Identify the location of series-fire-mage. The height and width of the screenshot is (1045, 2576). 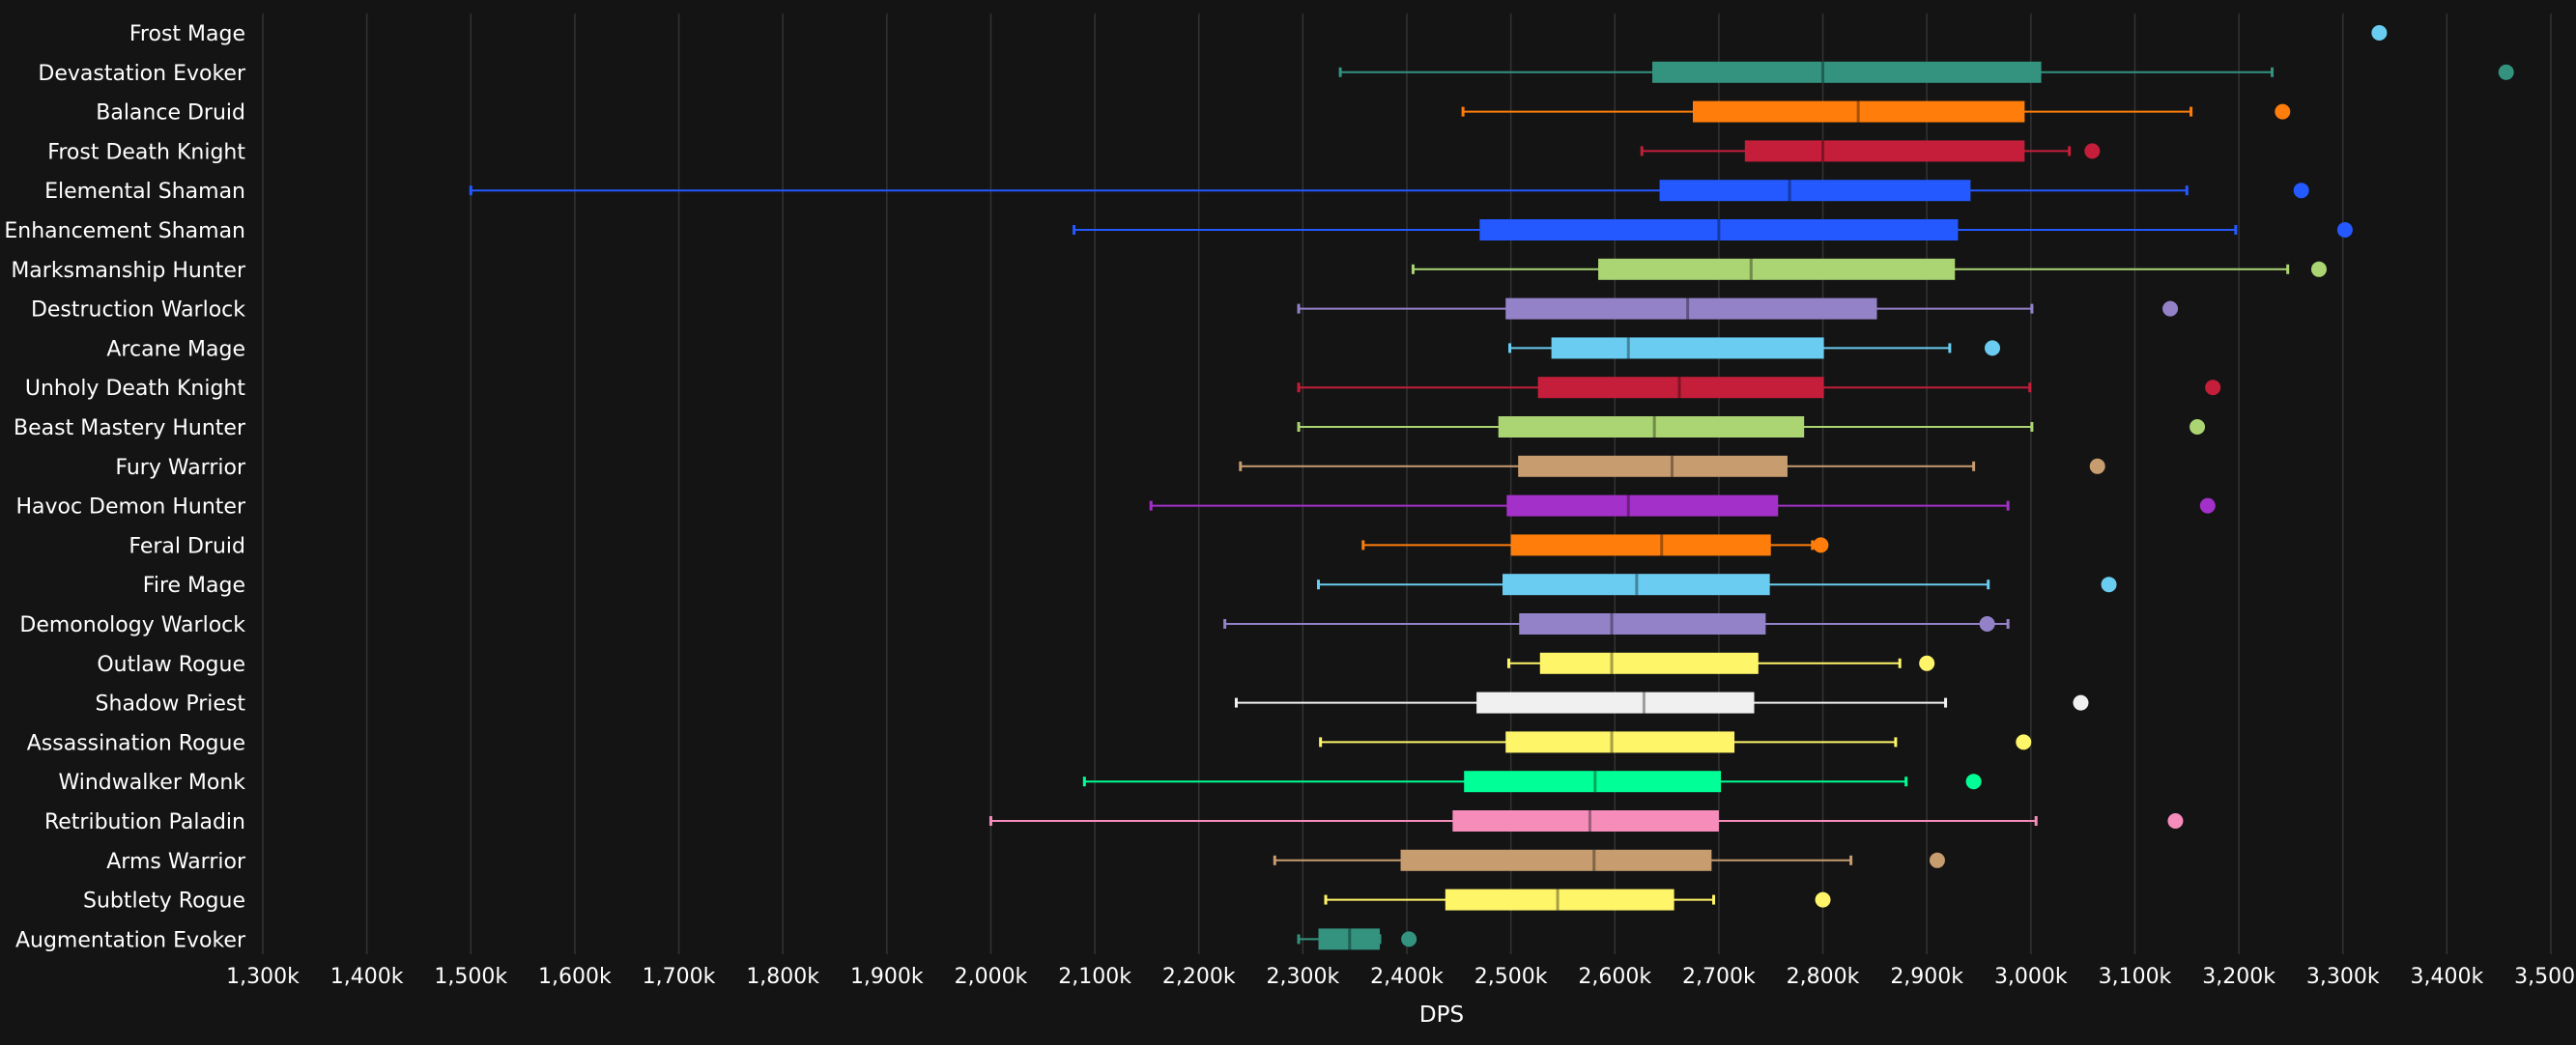
(1717, 585).